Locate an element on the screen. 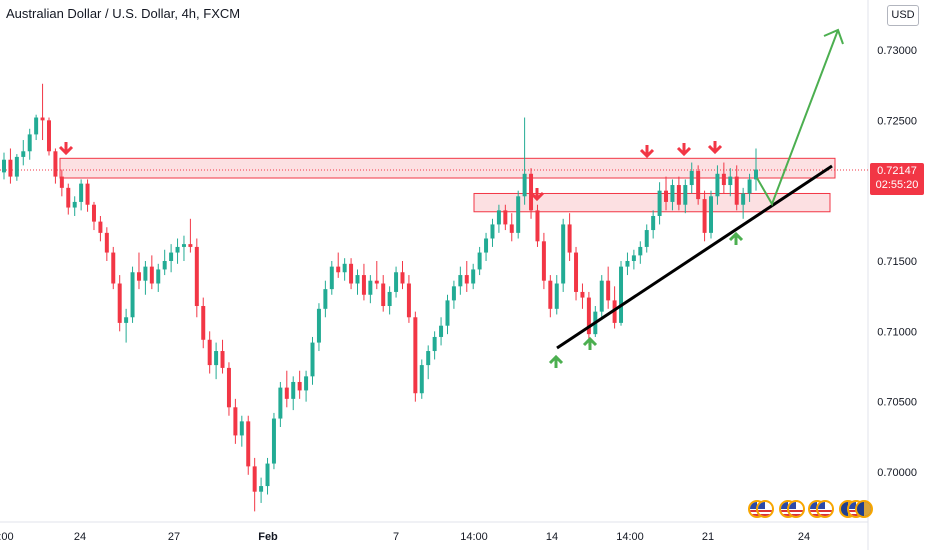  resistance-zone is located at coordinates (447, 168).